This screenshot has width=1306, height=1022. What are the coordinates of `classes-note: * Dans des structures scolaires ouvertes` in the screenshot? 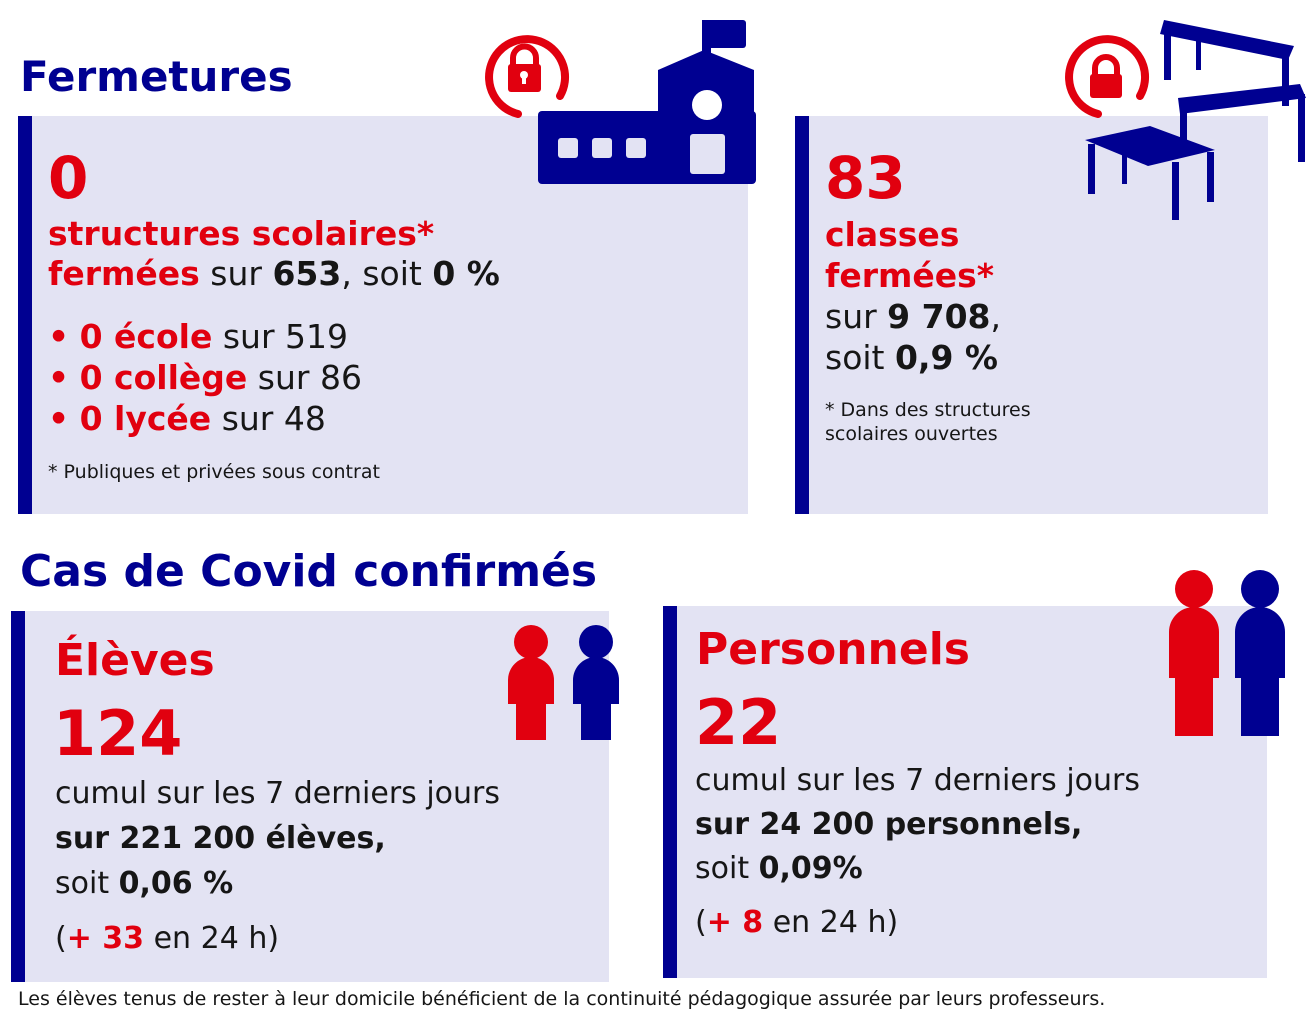 It's located at (928, 422).